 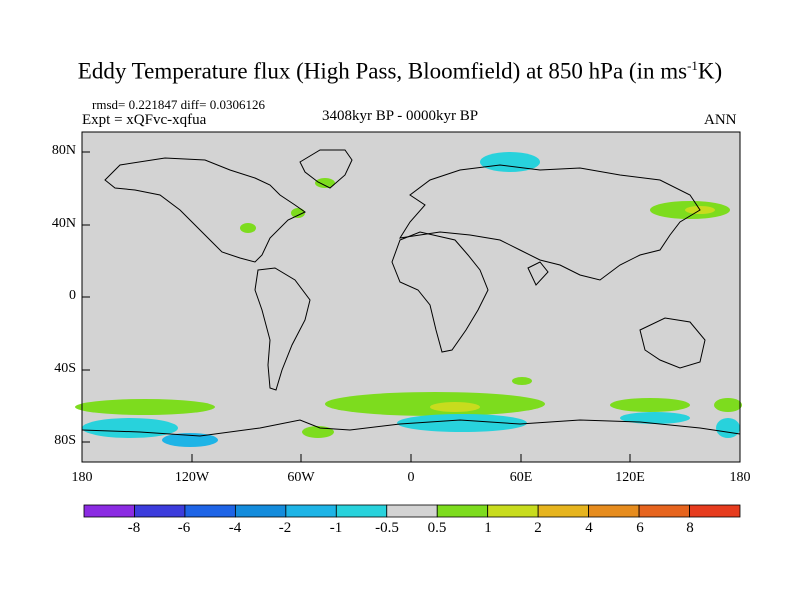 I want to click on patch-greenland, so click(x=325, y=183).